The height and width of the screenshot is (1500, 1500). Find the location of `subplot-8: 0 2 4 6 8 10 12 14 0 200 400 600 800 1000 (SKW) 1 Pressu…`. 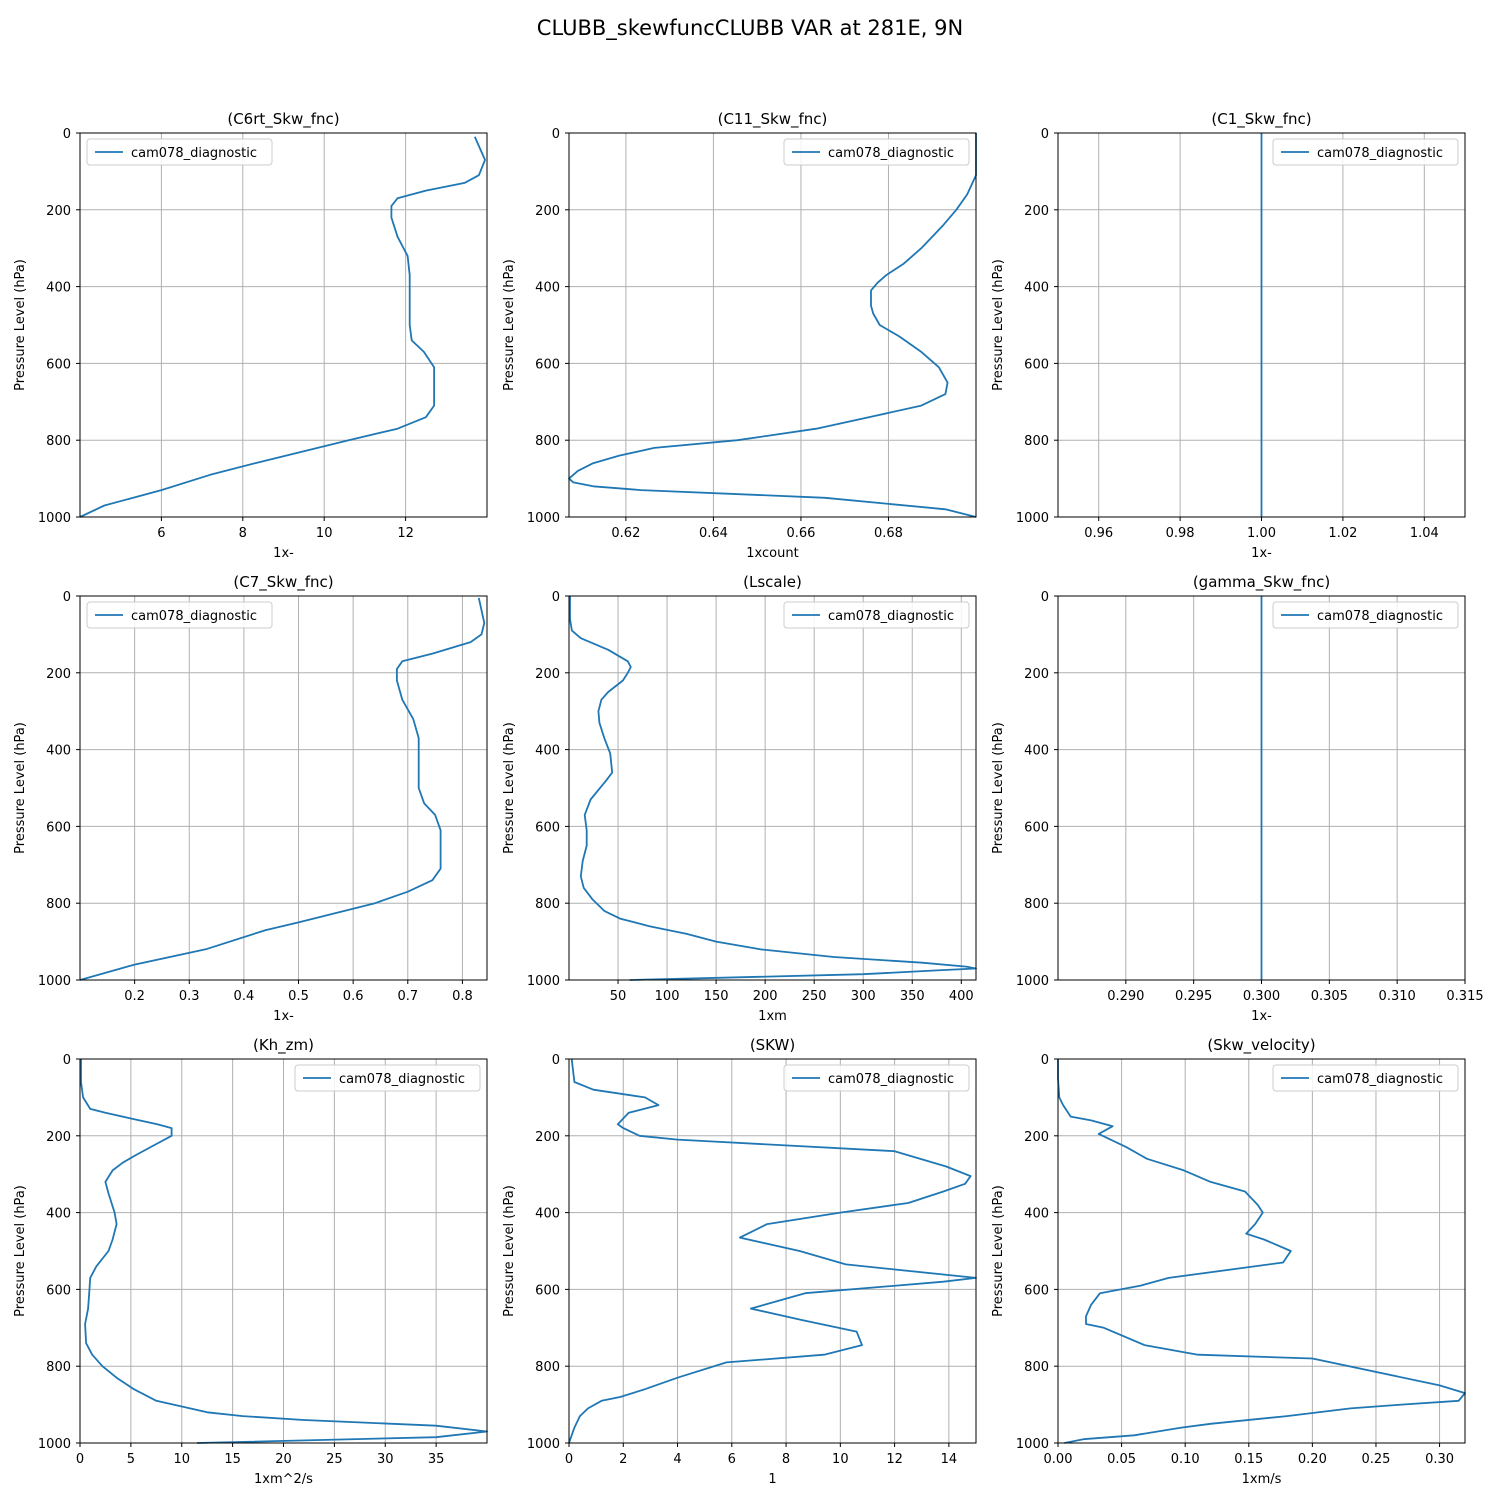

subplot-8: 0 2 4 6 8 10 12 14 0 200 400 600 800 1000 (SKW) 1 Pressu… is located at coordinates (739, 1261).